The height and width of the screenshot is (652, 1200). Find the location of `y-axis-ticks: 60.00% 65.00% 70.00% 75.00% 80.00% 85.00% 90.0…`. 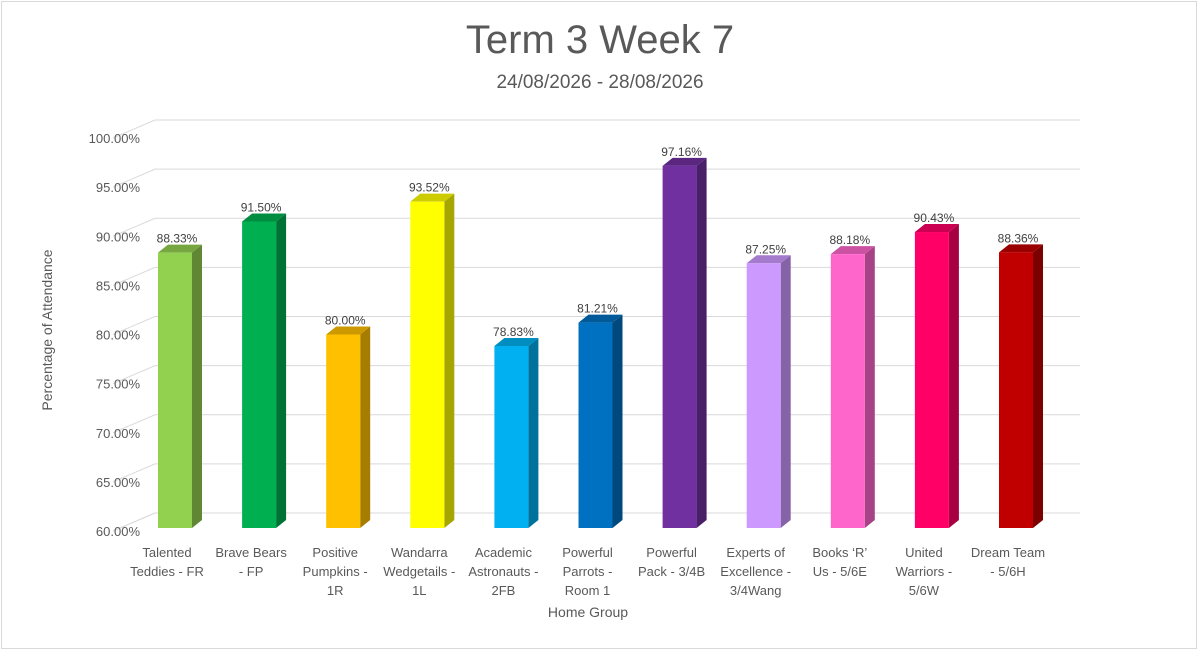

y-axis-ticks: 60.00% 65.00% 70.00% 75.00% 80.00% 85.00% 90.0… is located at coordinates (115, 335).